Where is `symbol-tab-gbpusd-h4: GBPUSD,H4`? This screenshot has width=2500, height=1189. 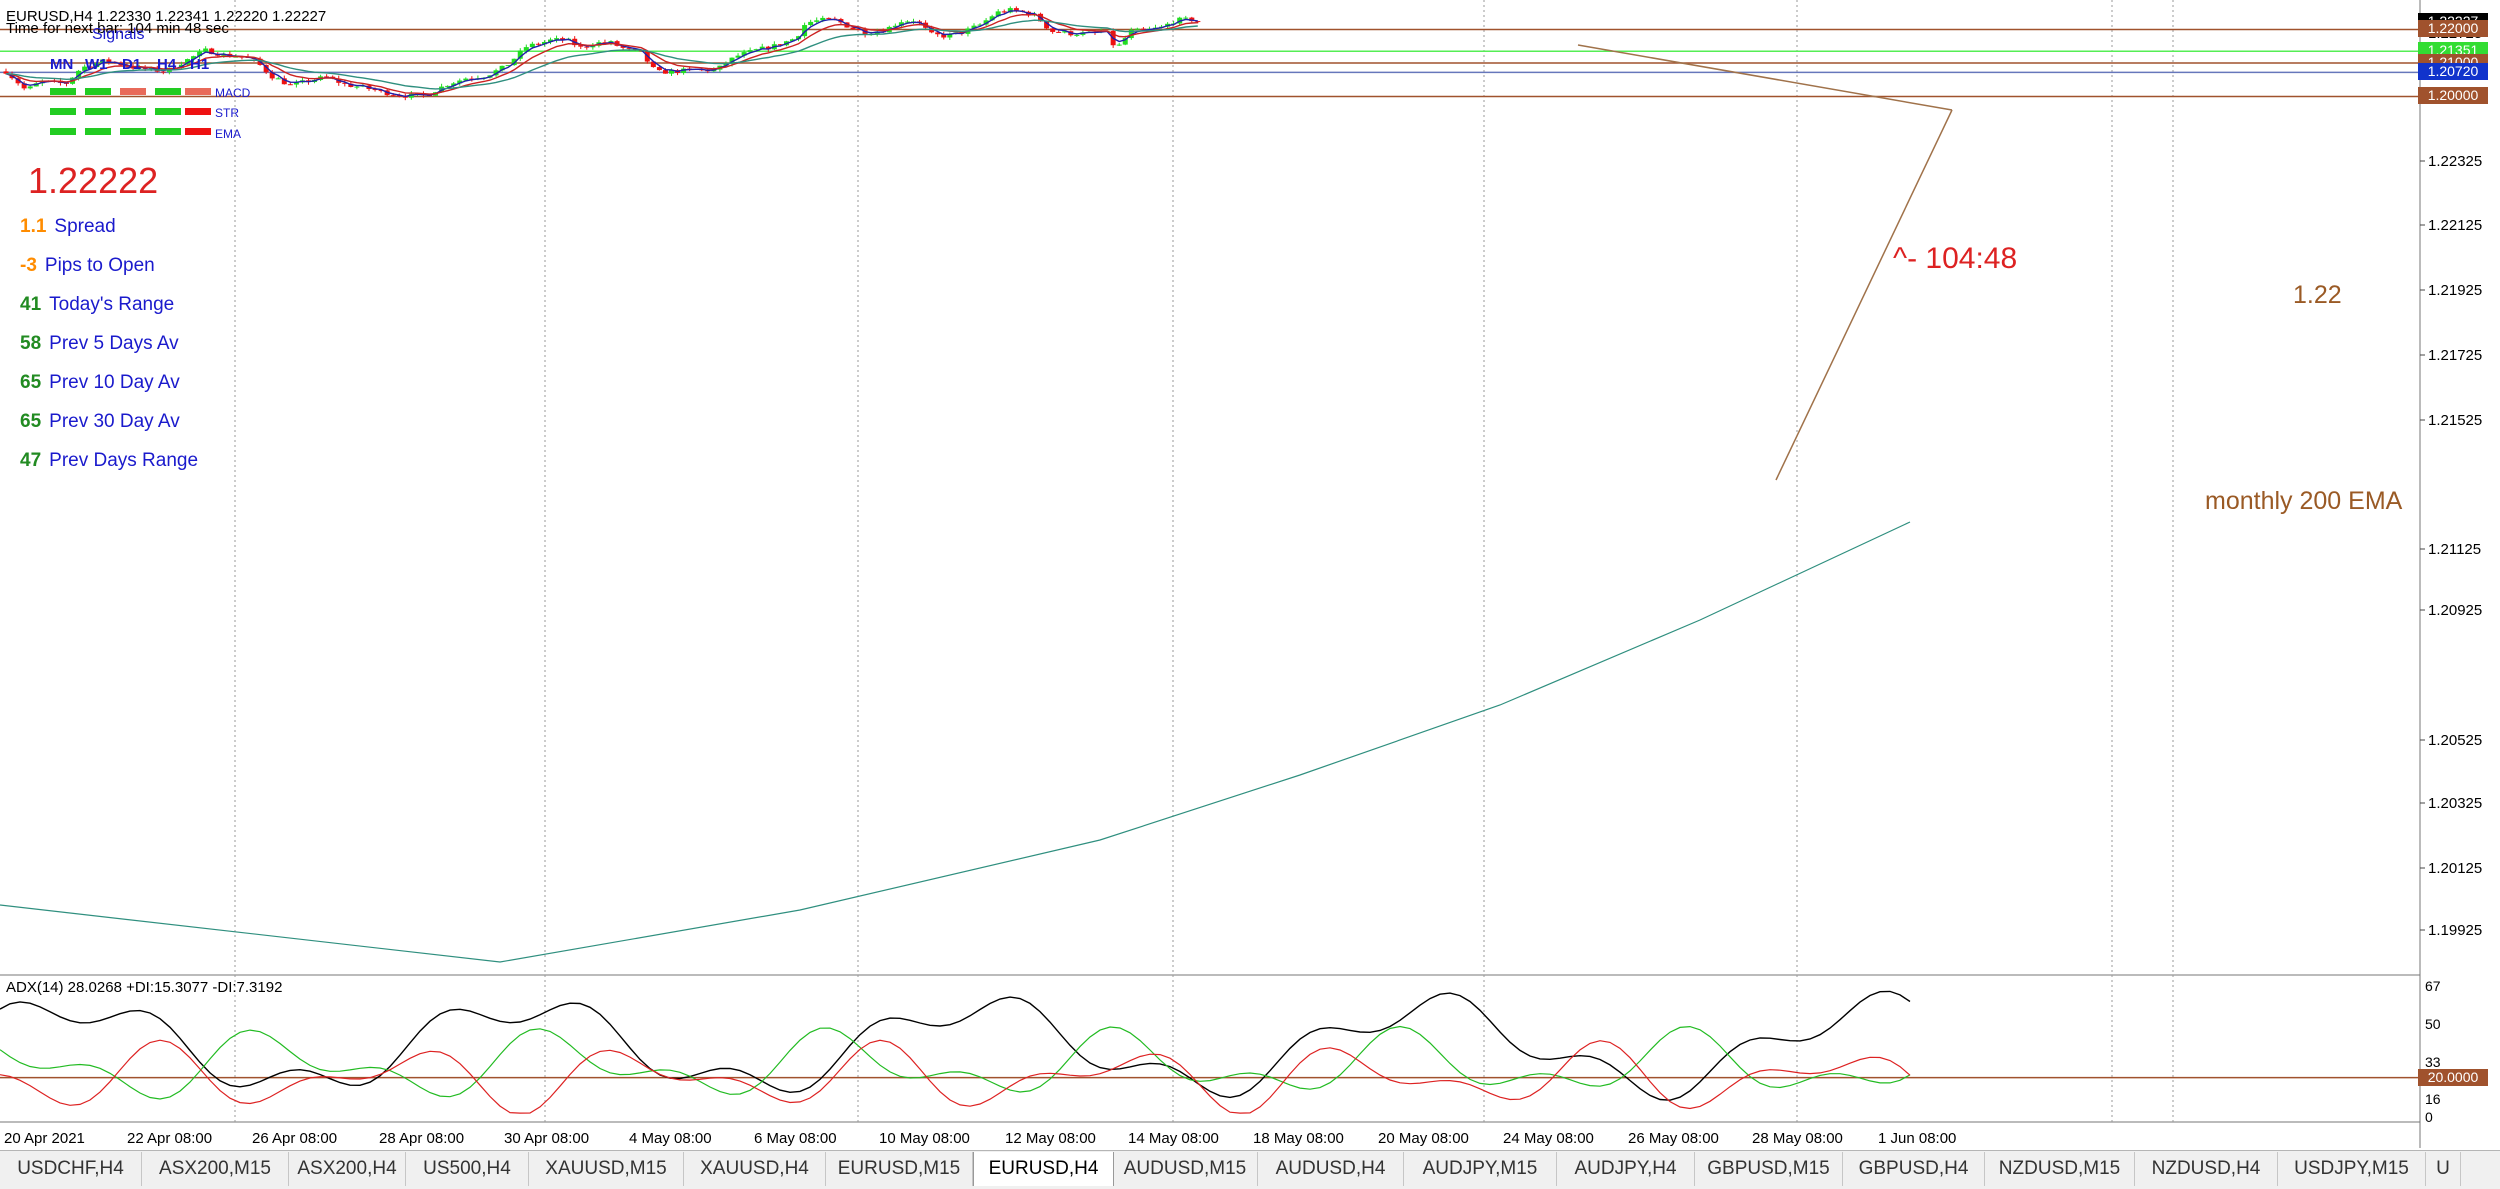
symbol-tab-gbpusd-h4: GBPUSD,H4 is located at coordinates (1914, 1169).